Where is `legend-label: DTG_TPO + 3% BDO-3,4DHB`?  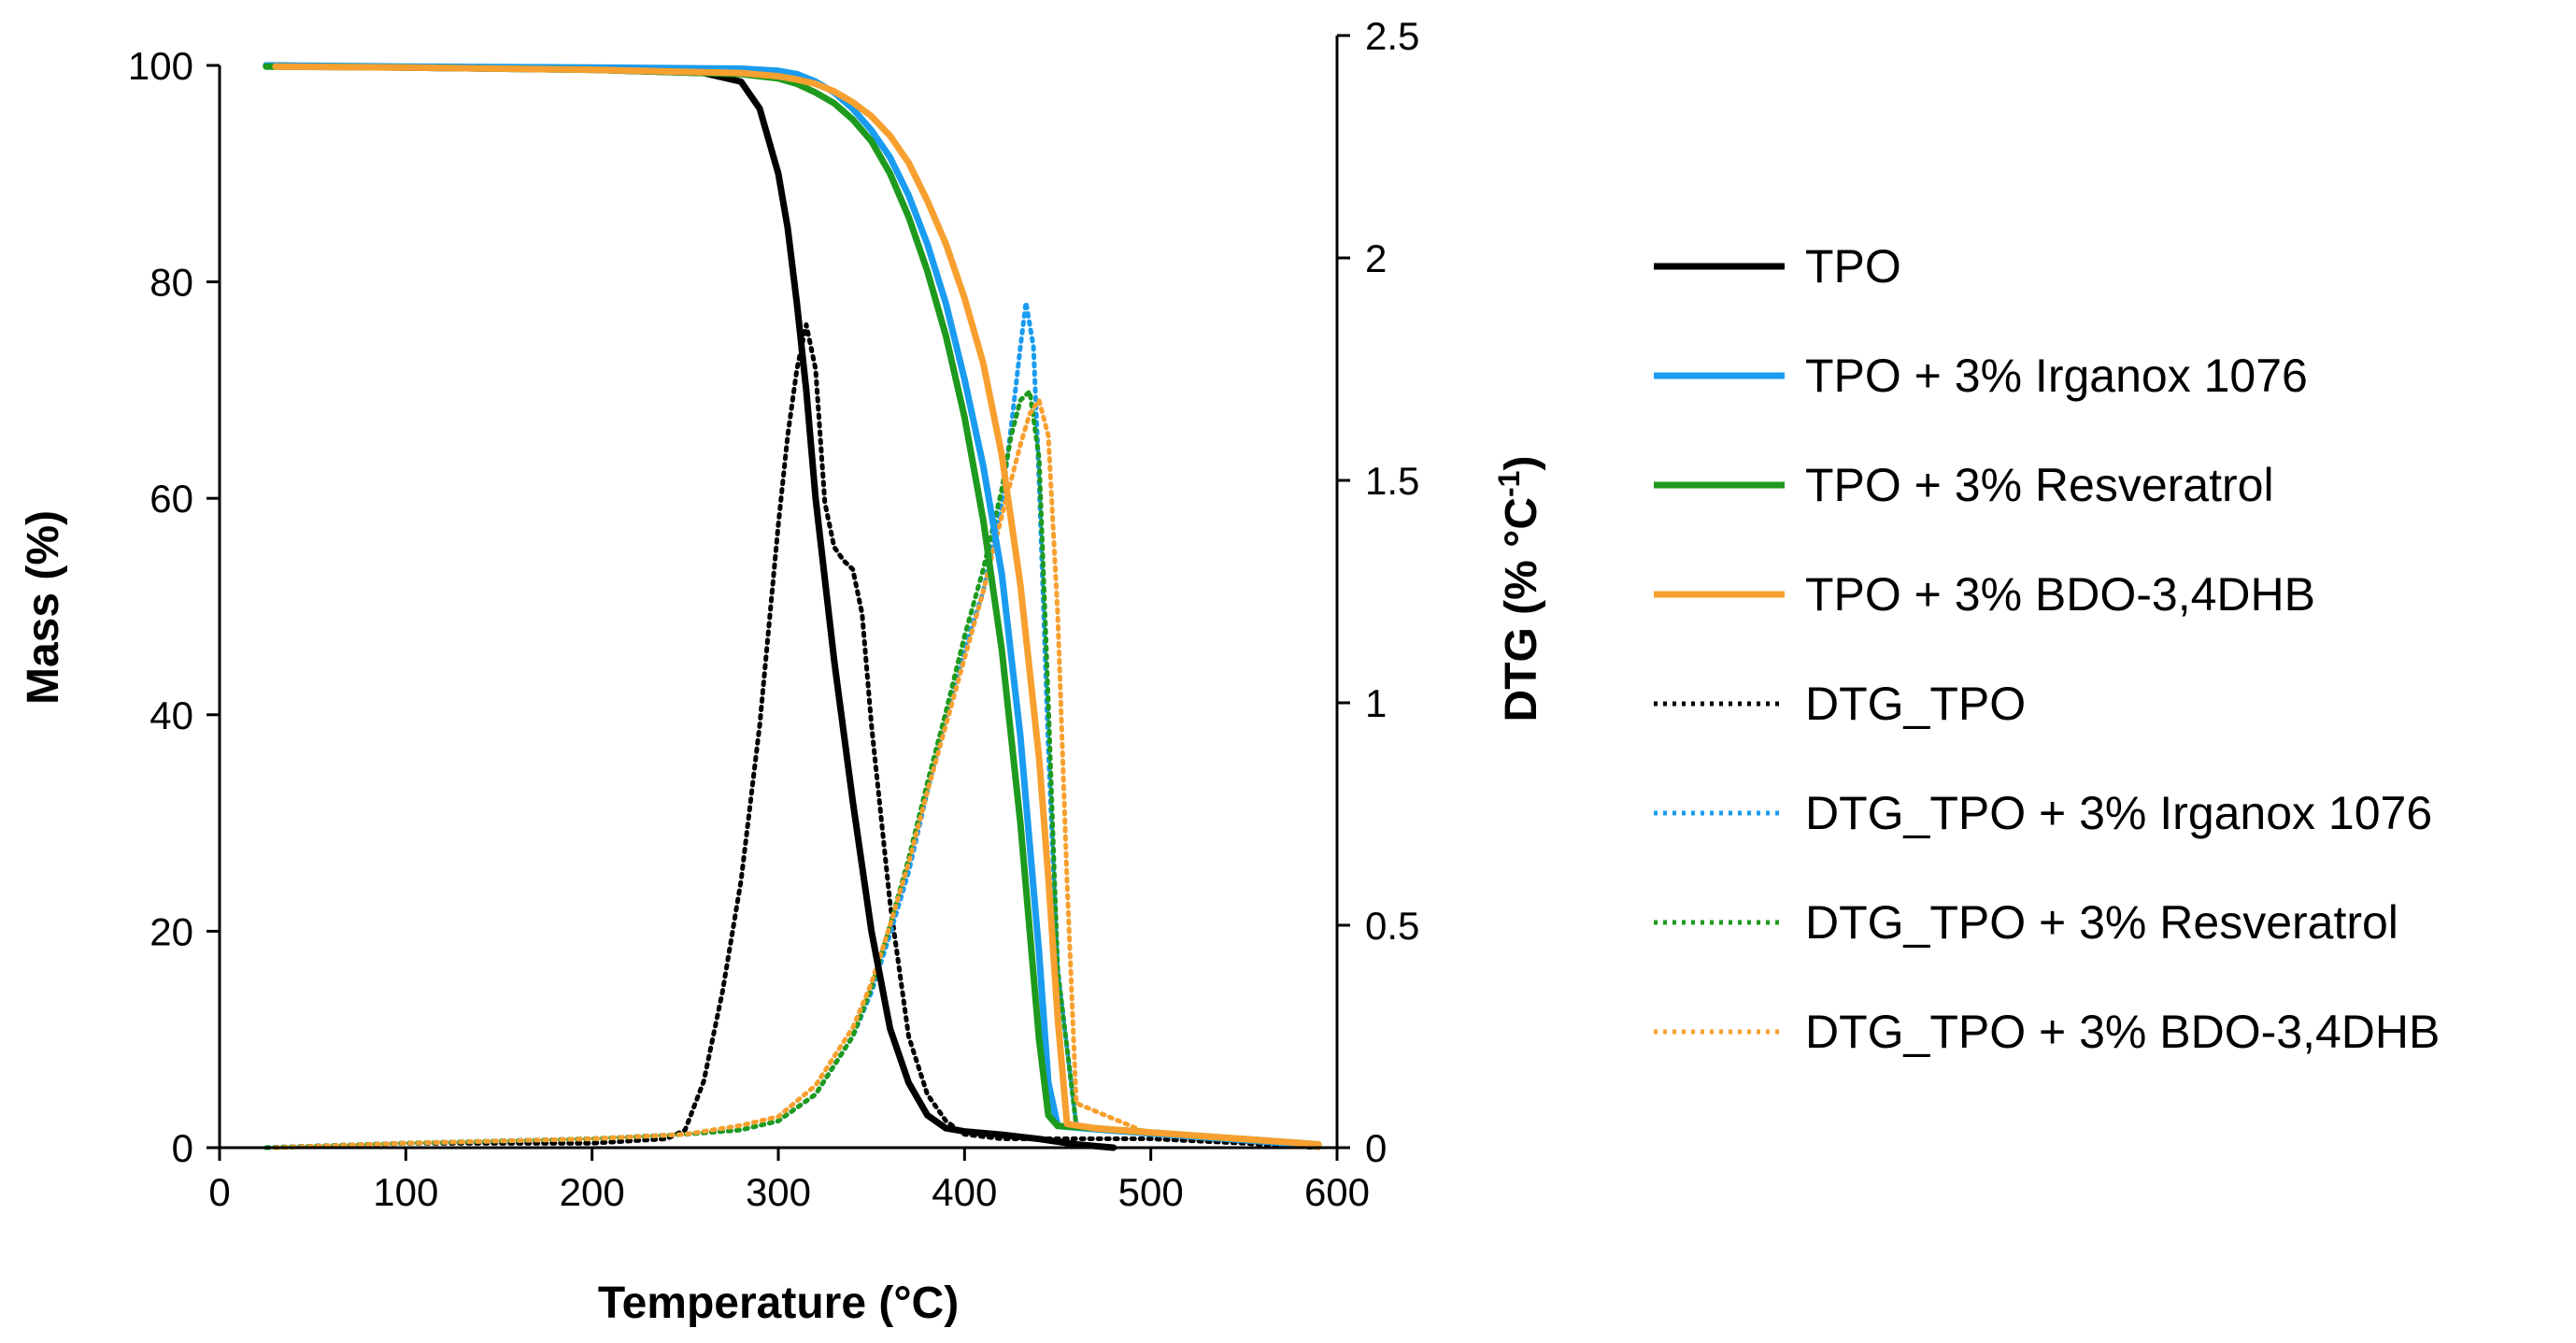
legend-label: DTG_TPO + 3% BDO-3,4DHB is located at coordinates (2122, 1032).